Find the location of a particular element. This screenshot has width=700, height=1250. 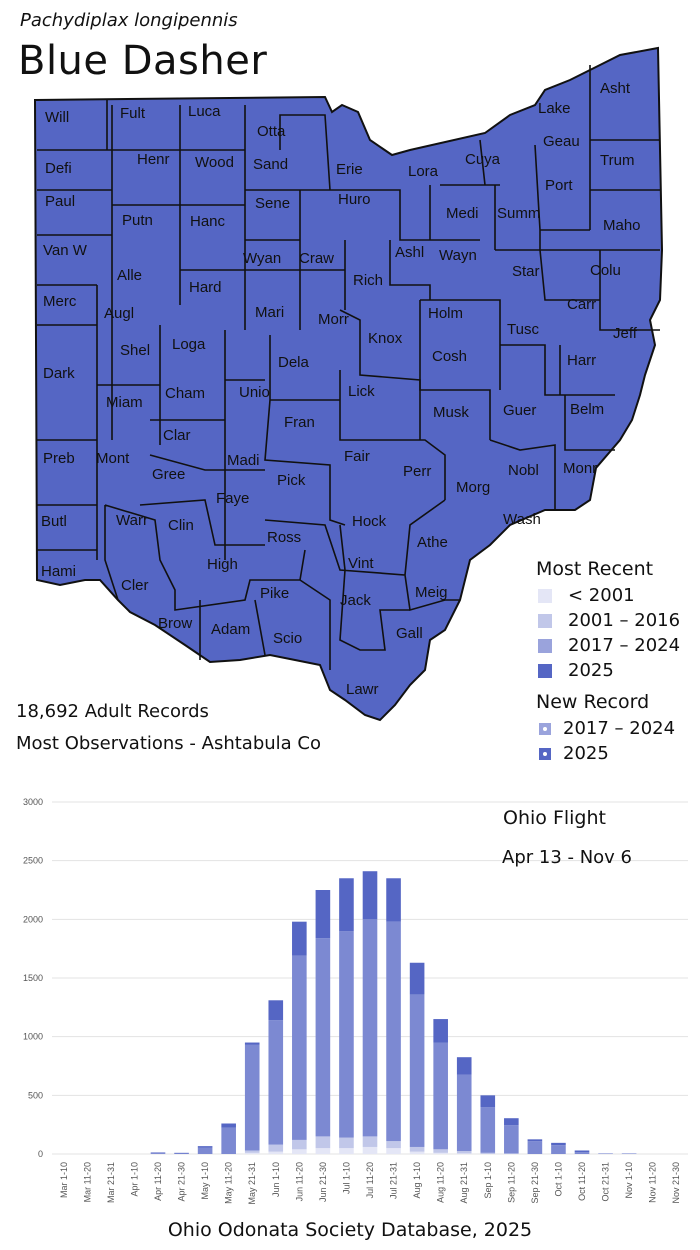

legend-item: 2017 – 2024 is located at coordinates (616, 645).